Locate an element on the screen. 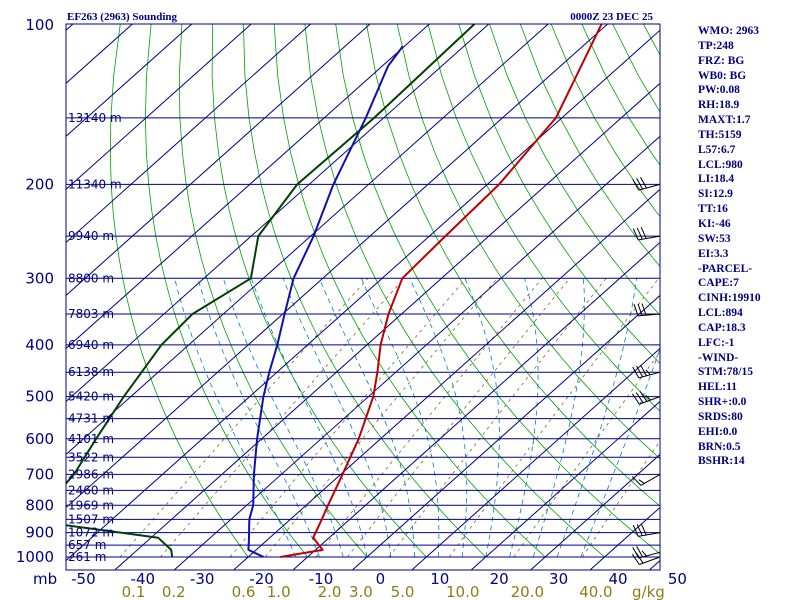 The height and width of the screenshot is (600, 800). sounding-index-item: HEL:11 is located at coordinates (717, 387).